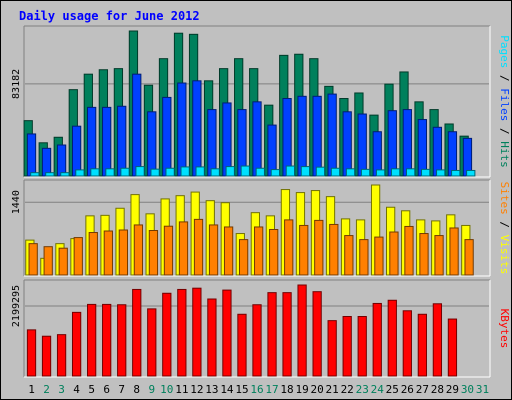 The height and width of the screenshot is (400, 512). I want to click on legend-entry-visits: Visits, so click(504, 255).